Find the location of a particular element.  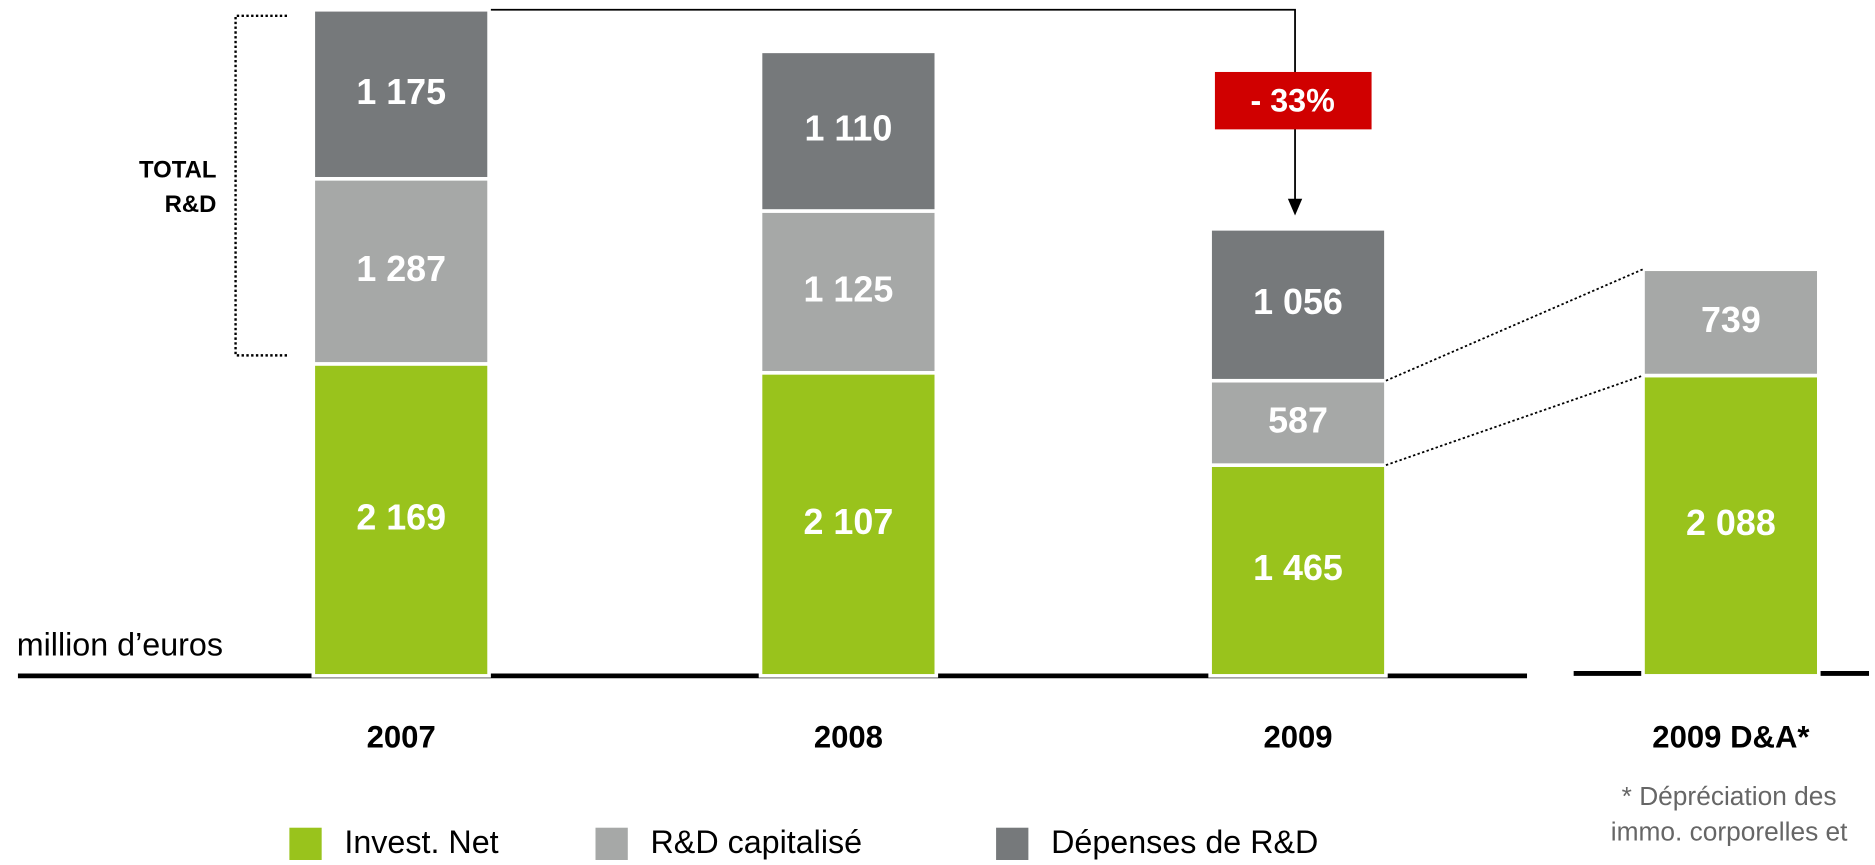

change-box is located at coordinates (1293, 100).